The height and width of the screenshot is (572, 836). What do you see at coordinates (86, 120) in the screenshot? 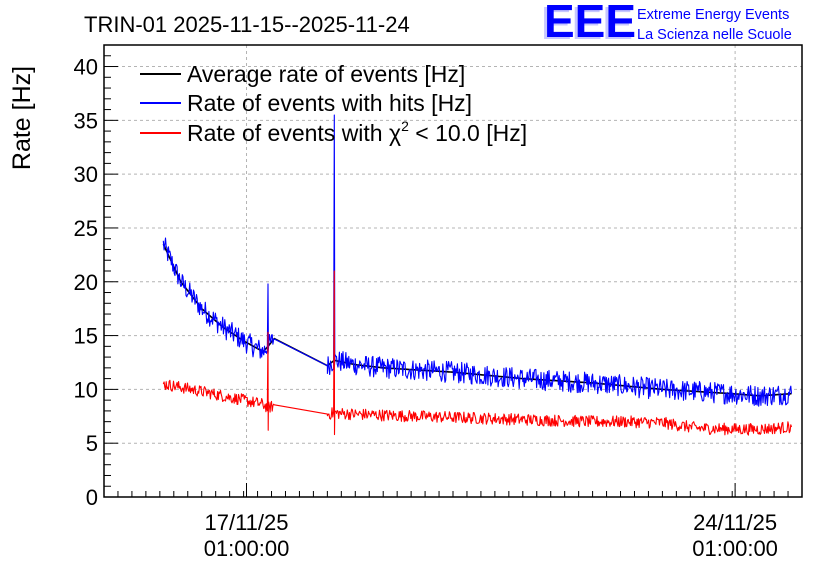
I see `y-tick-label: 35` at bounding box center [86, 120].